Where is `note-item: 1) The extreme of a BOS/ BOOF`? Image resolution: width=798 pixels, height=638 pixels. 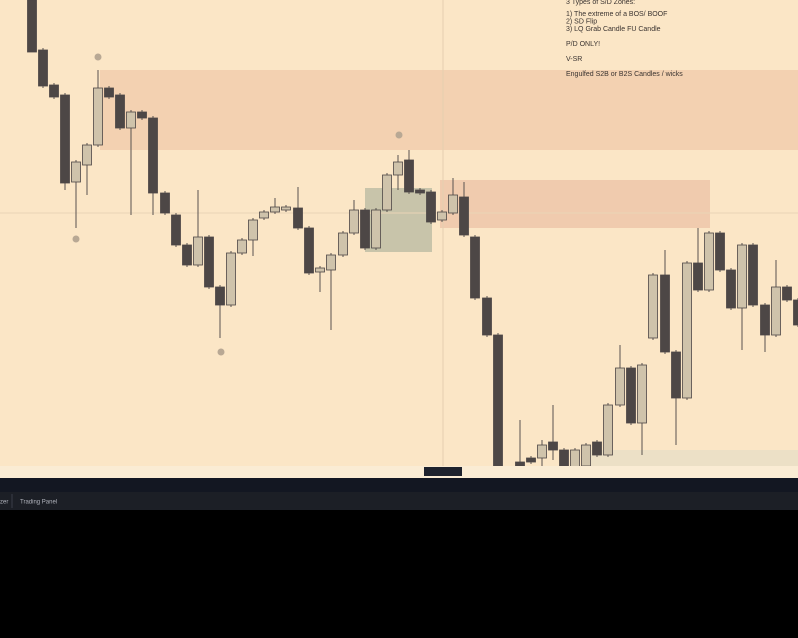
note-item: 1) The extreme of a BOS/ BOOF is located at coordinates (616, 14).